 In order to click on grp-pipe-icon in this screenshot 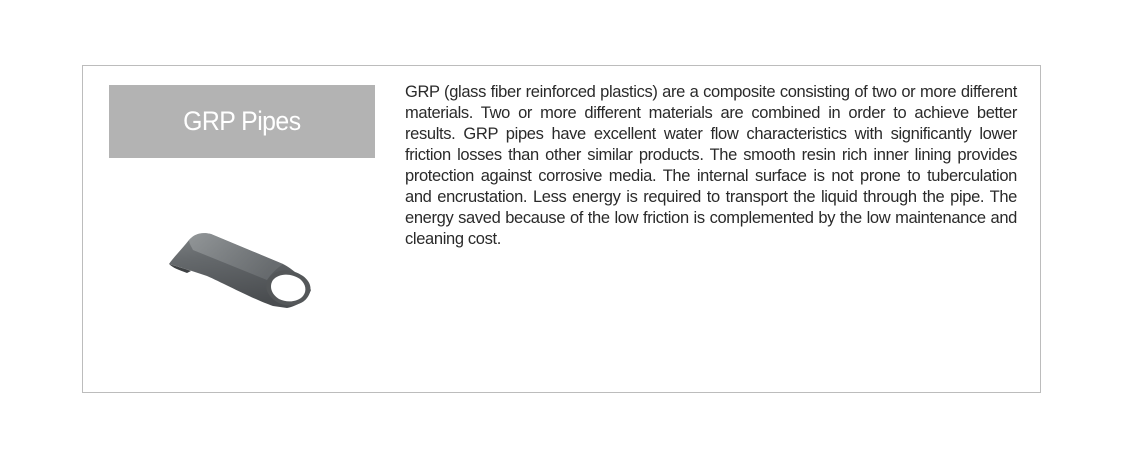, I will do `click(240, 270)`.